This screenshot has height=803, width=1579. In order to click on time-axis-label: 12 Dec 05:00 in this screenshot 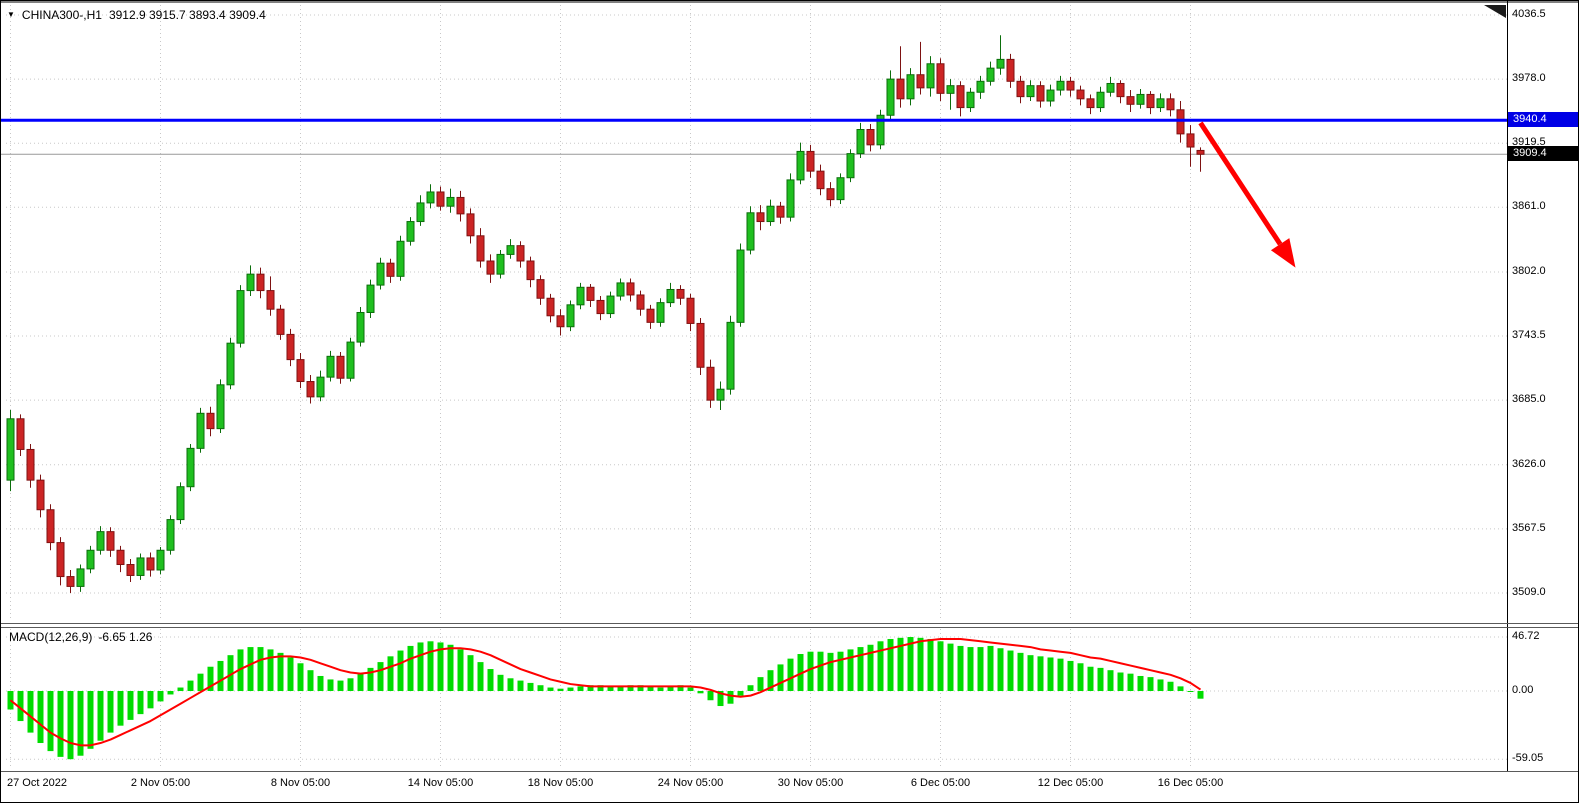, I will do `click(1070, 783)`.